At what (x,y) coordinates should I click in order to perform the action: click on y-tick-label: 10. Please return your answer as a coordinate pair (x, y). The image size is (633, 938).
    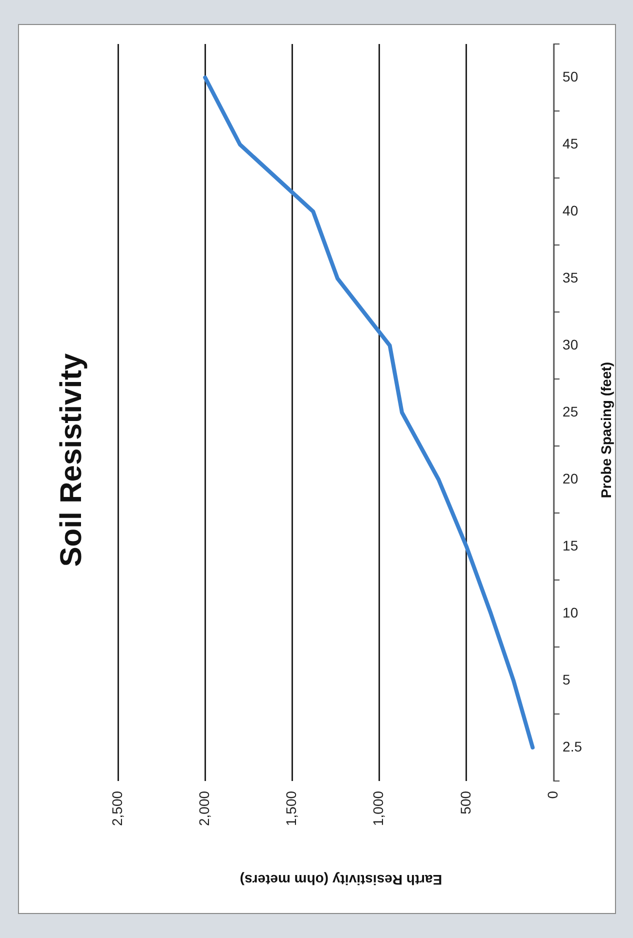
    Looking at the image, I should click on (570, 612).